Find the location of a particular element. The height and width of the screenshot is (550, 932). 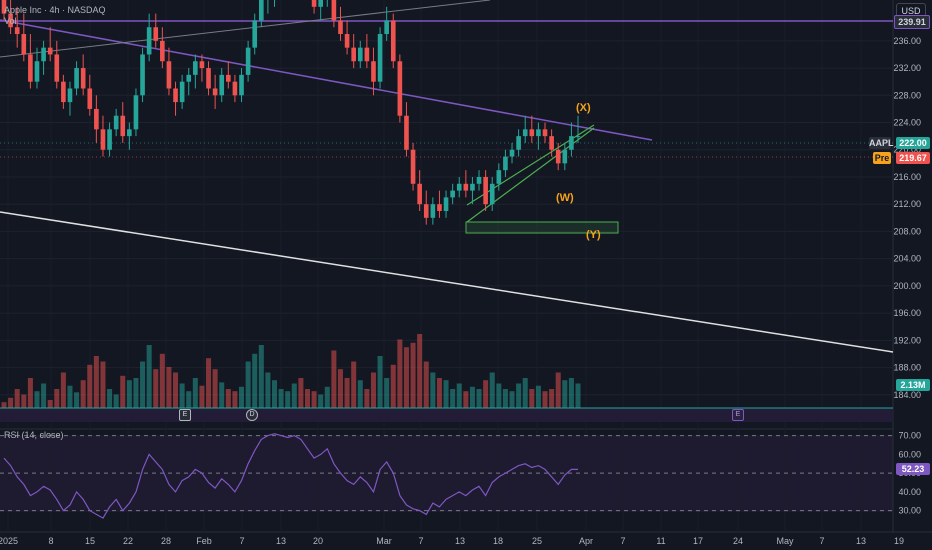

earnings-event-icon: E is located at coordinates (185, 415).